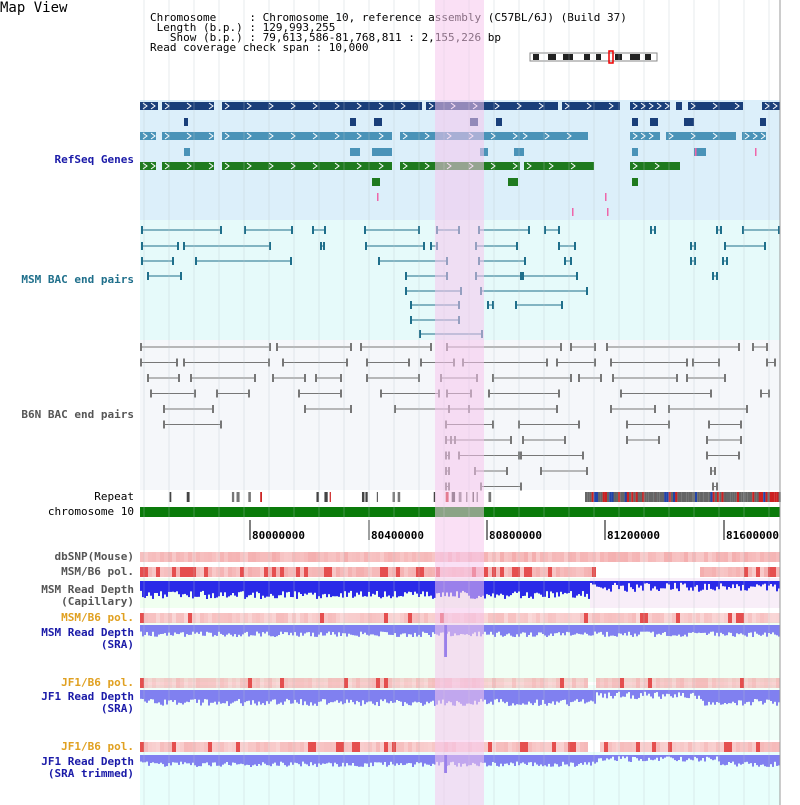  Describe the element at coordinates (97, 617) in the screenshot. I see `msm-b6-pol-sra-label: MSM/B6 pol.` at that location.